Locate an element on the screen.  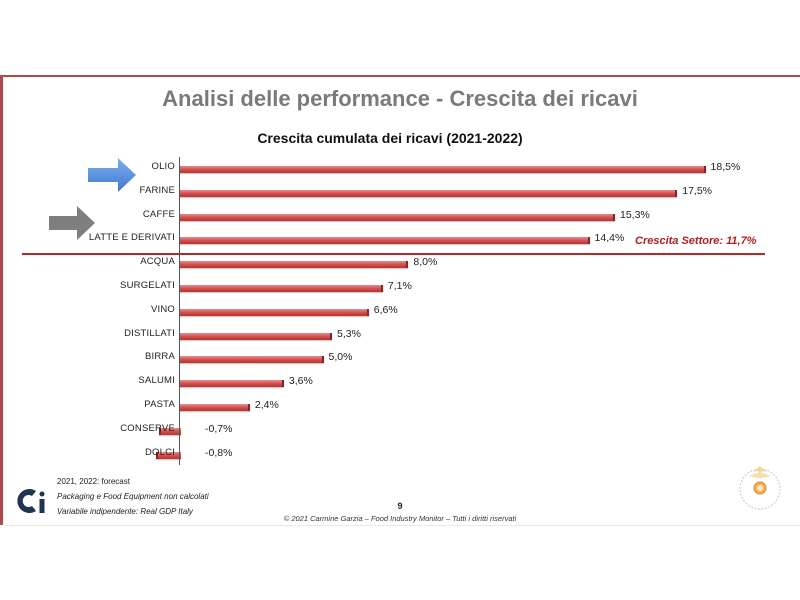
category-label: FARINE is located at coordinates (157, 190).